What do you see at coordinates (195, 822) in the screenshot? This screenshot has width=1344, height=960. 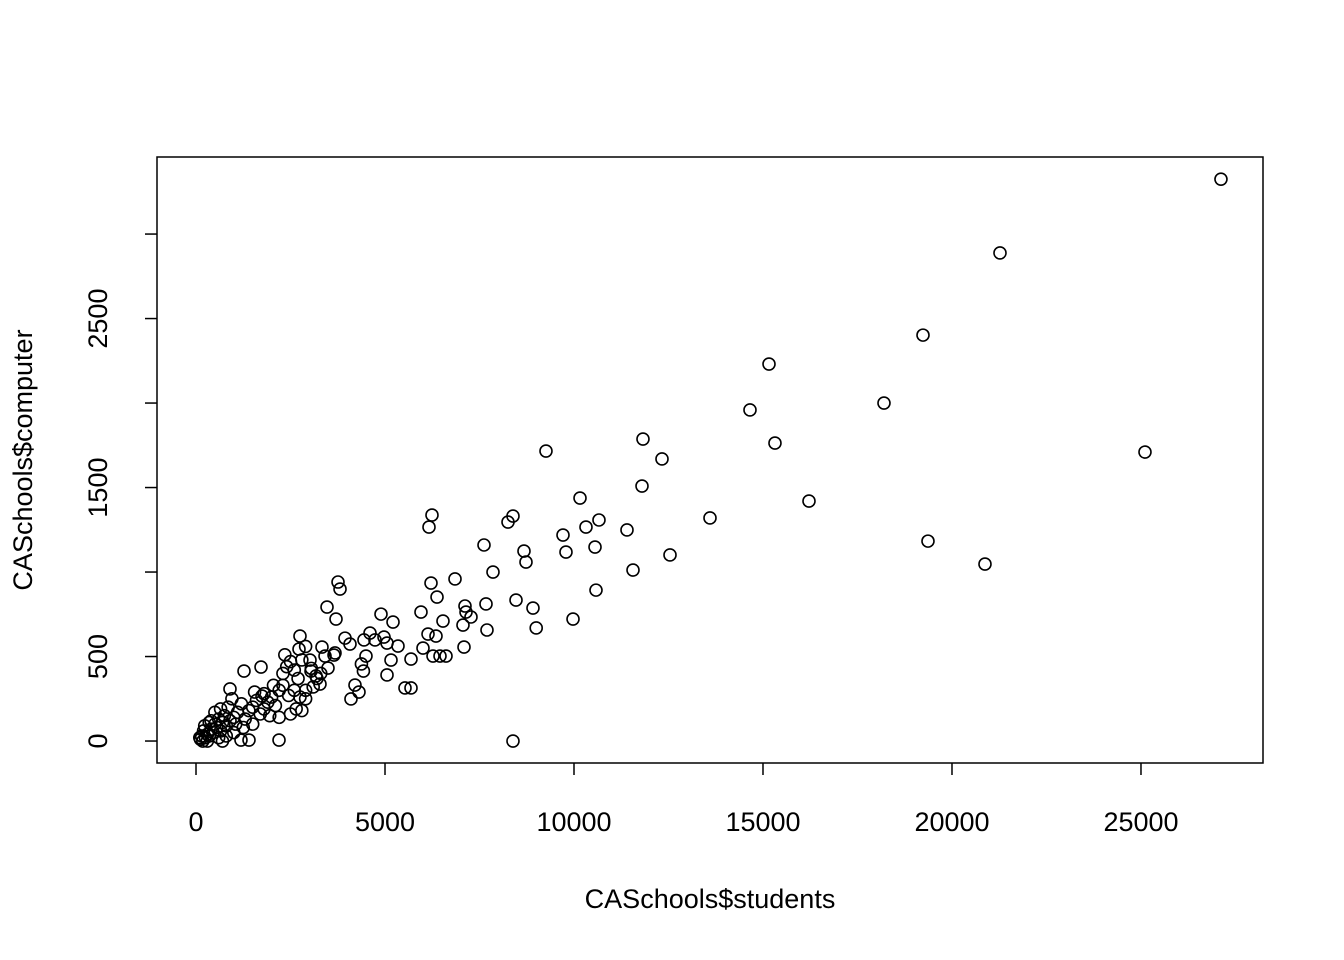 I see `x-tick-label: 0` at bounding box center [195, 822].